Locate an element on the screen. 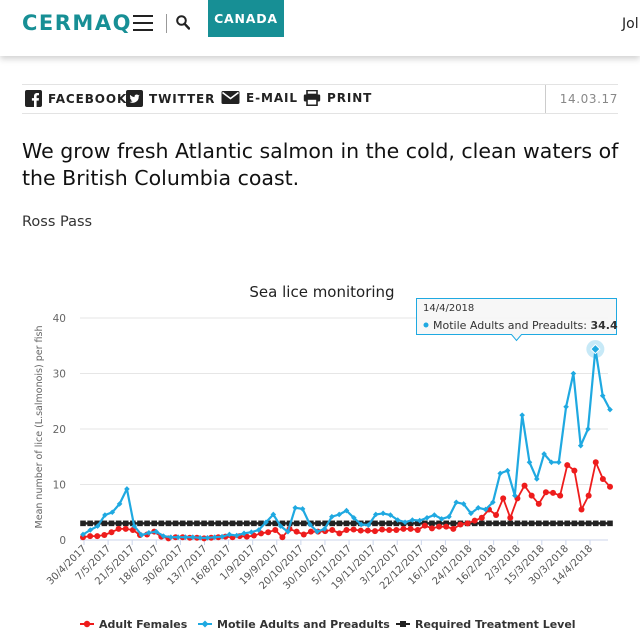  legend-label: Motile Adults and Preadults is located at coordinates (303, 624).